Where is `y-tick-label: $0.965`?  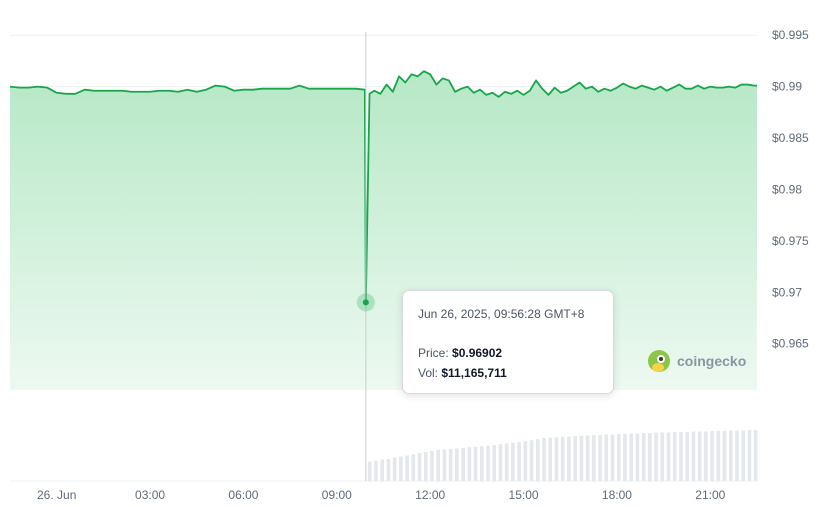
y-tick-label: $0.965 is located at coordinates (790, 344).